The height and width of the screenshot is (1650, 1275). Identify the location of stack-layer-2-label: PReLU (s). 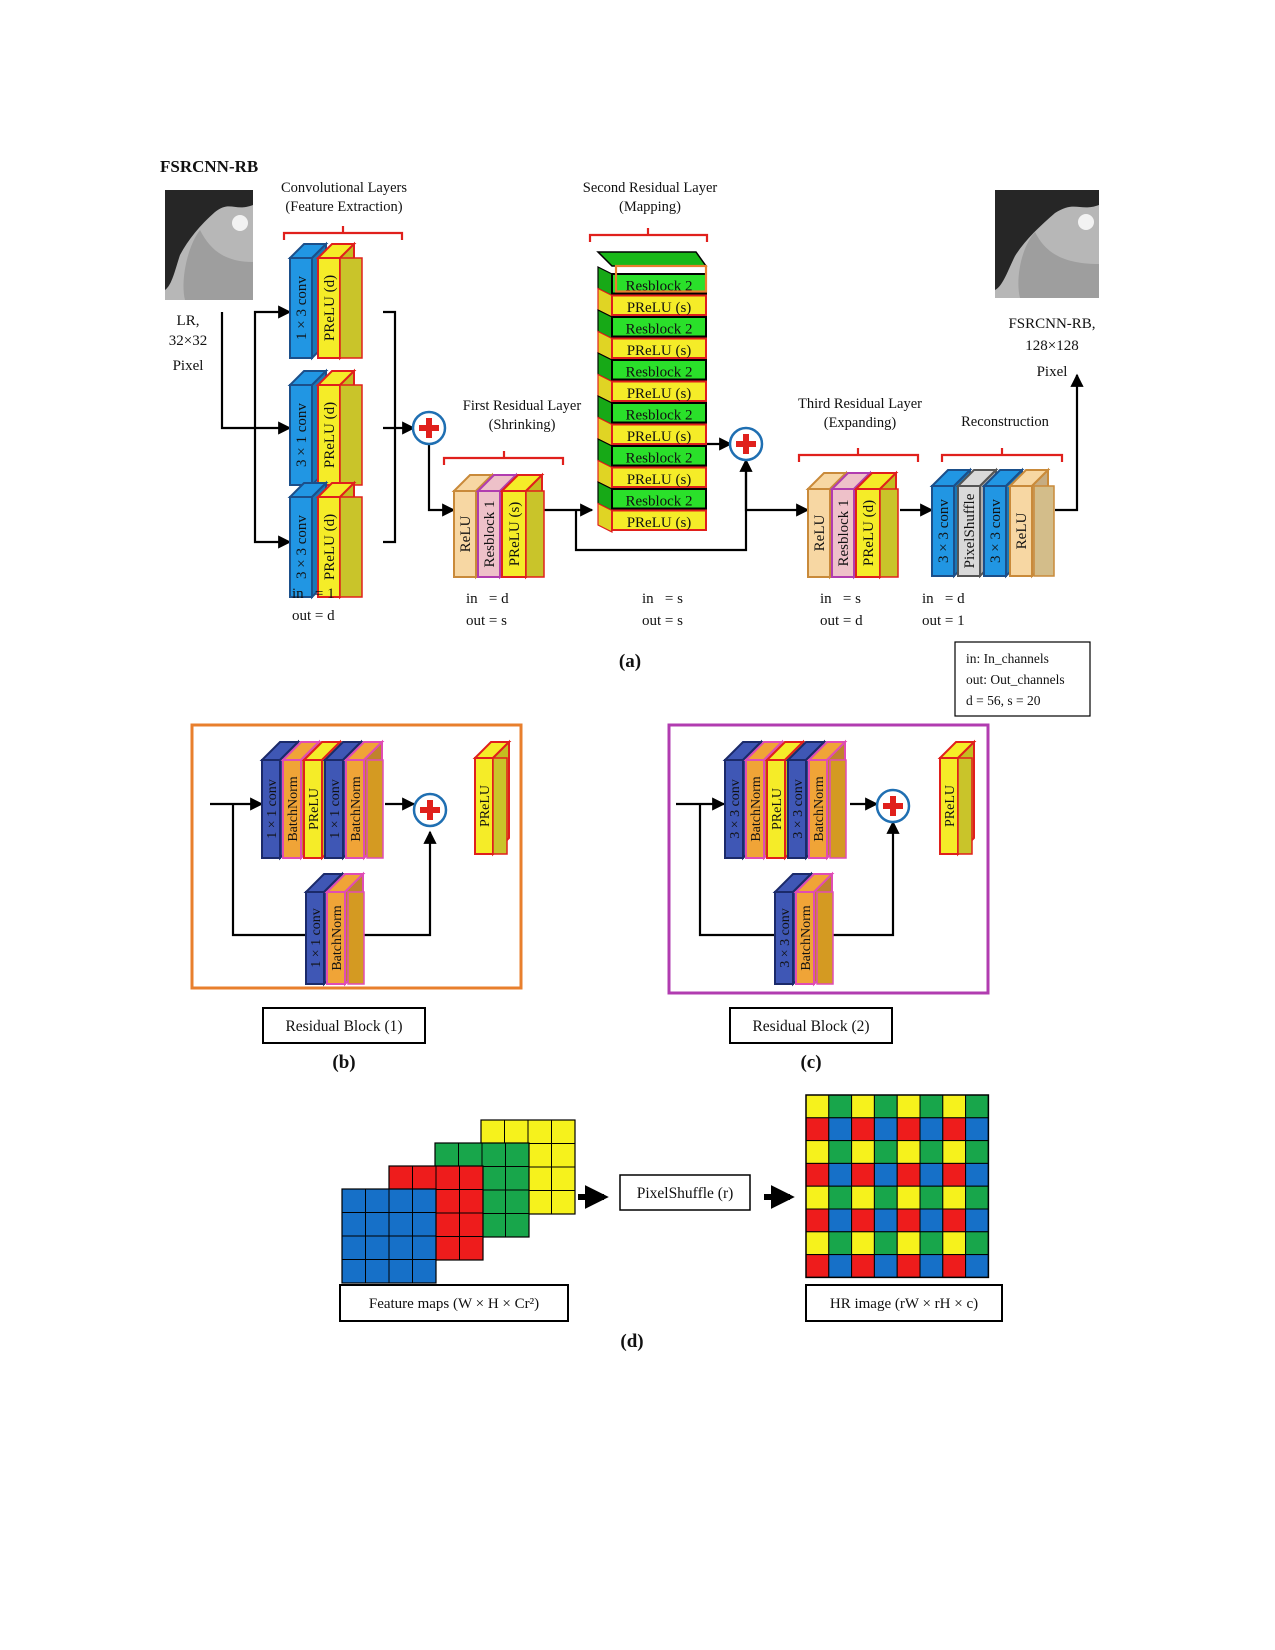
(659, 308).